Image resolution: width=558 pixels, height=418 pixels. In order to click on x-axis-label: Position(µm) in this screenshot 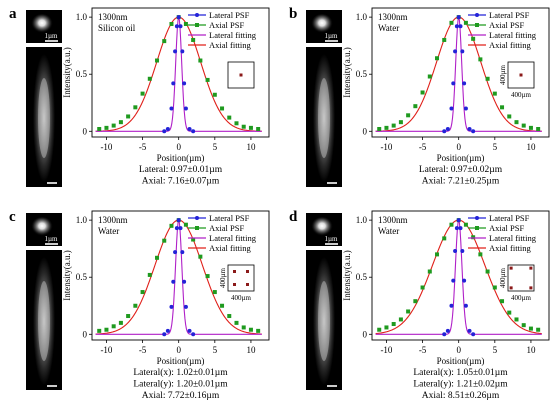, I will do `click(461, 158)`.